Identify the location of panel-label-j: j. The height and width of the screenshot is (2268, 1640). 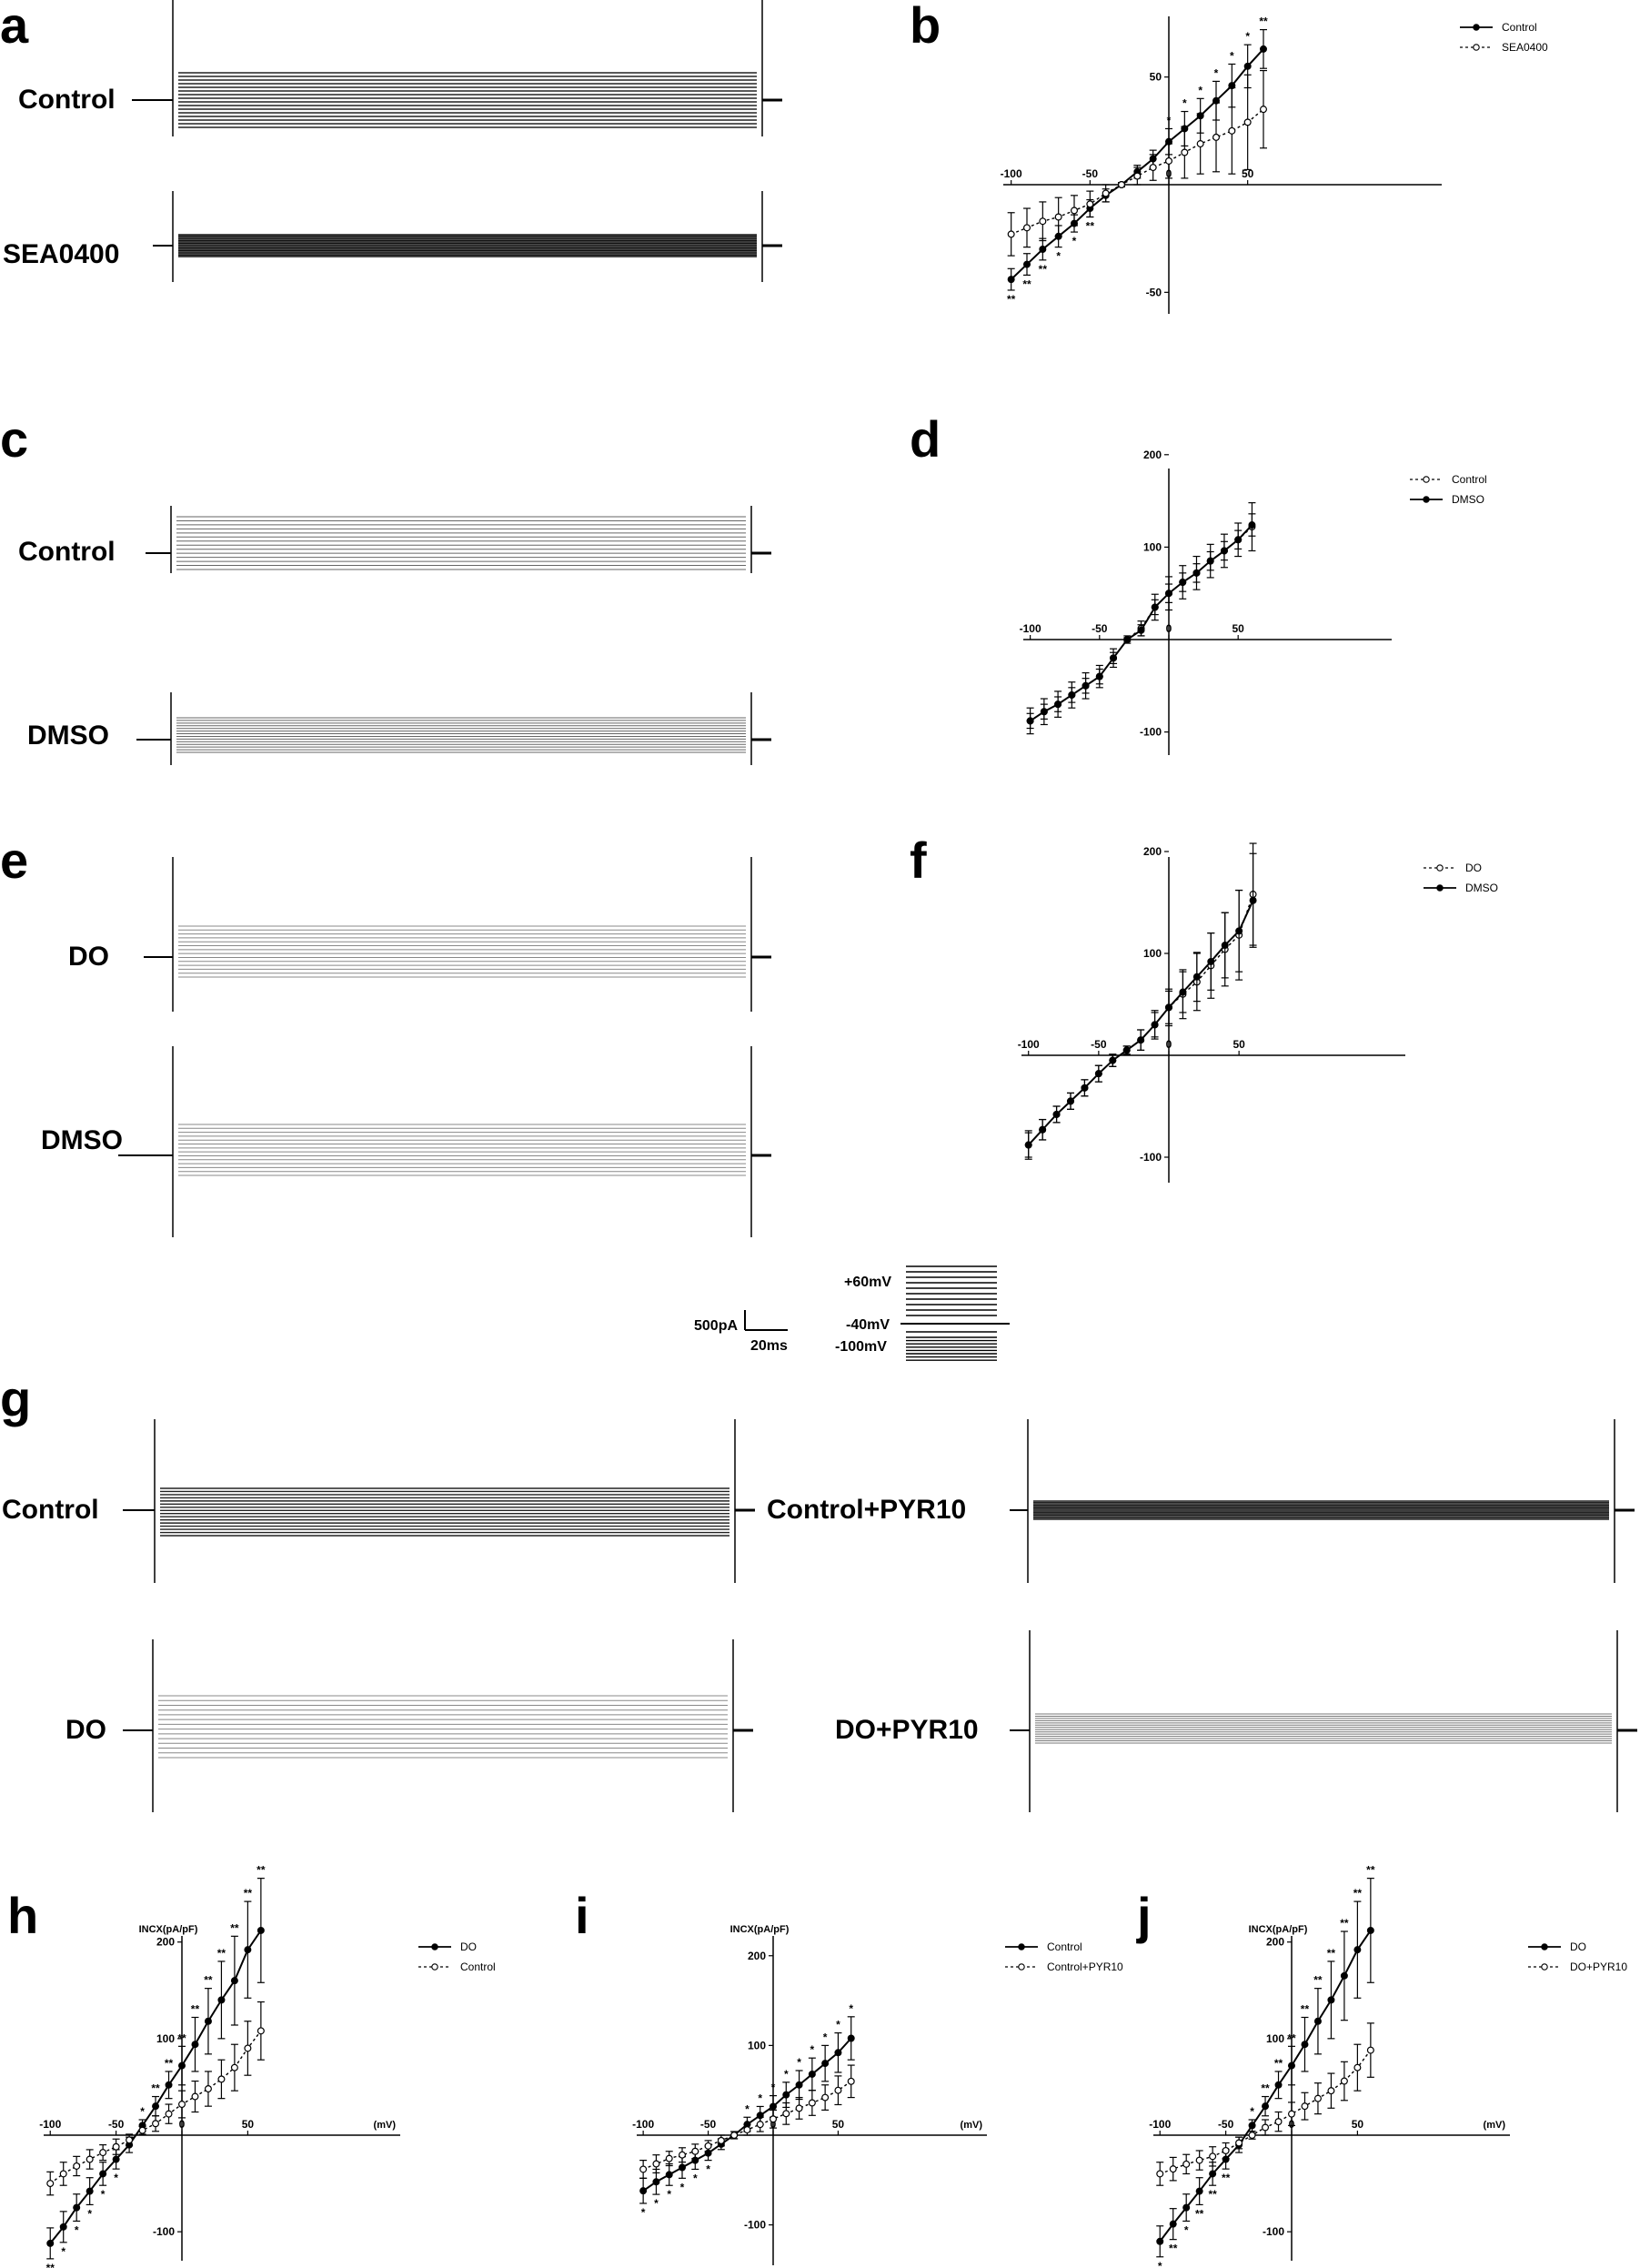
(1144, 1916).